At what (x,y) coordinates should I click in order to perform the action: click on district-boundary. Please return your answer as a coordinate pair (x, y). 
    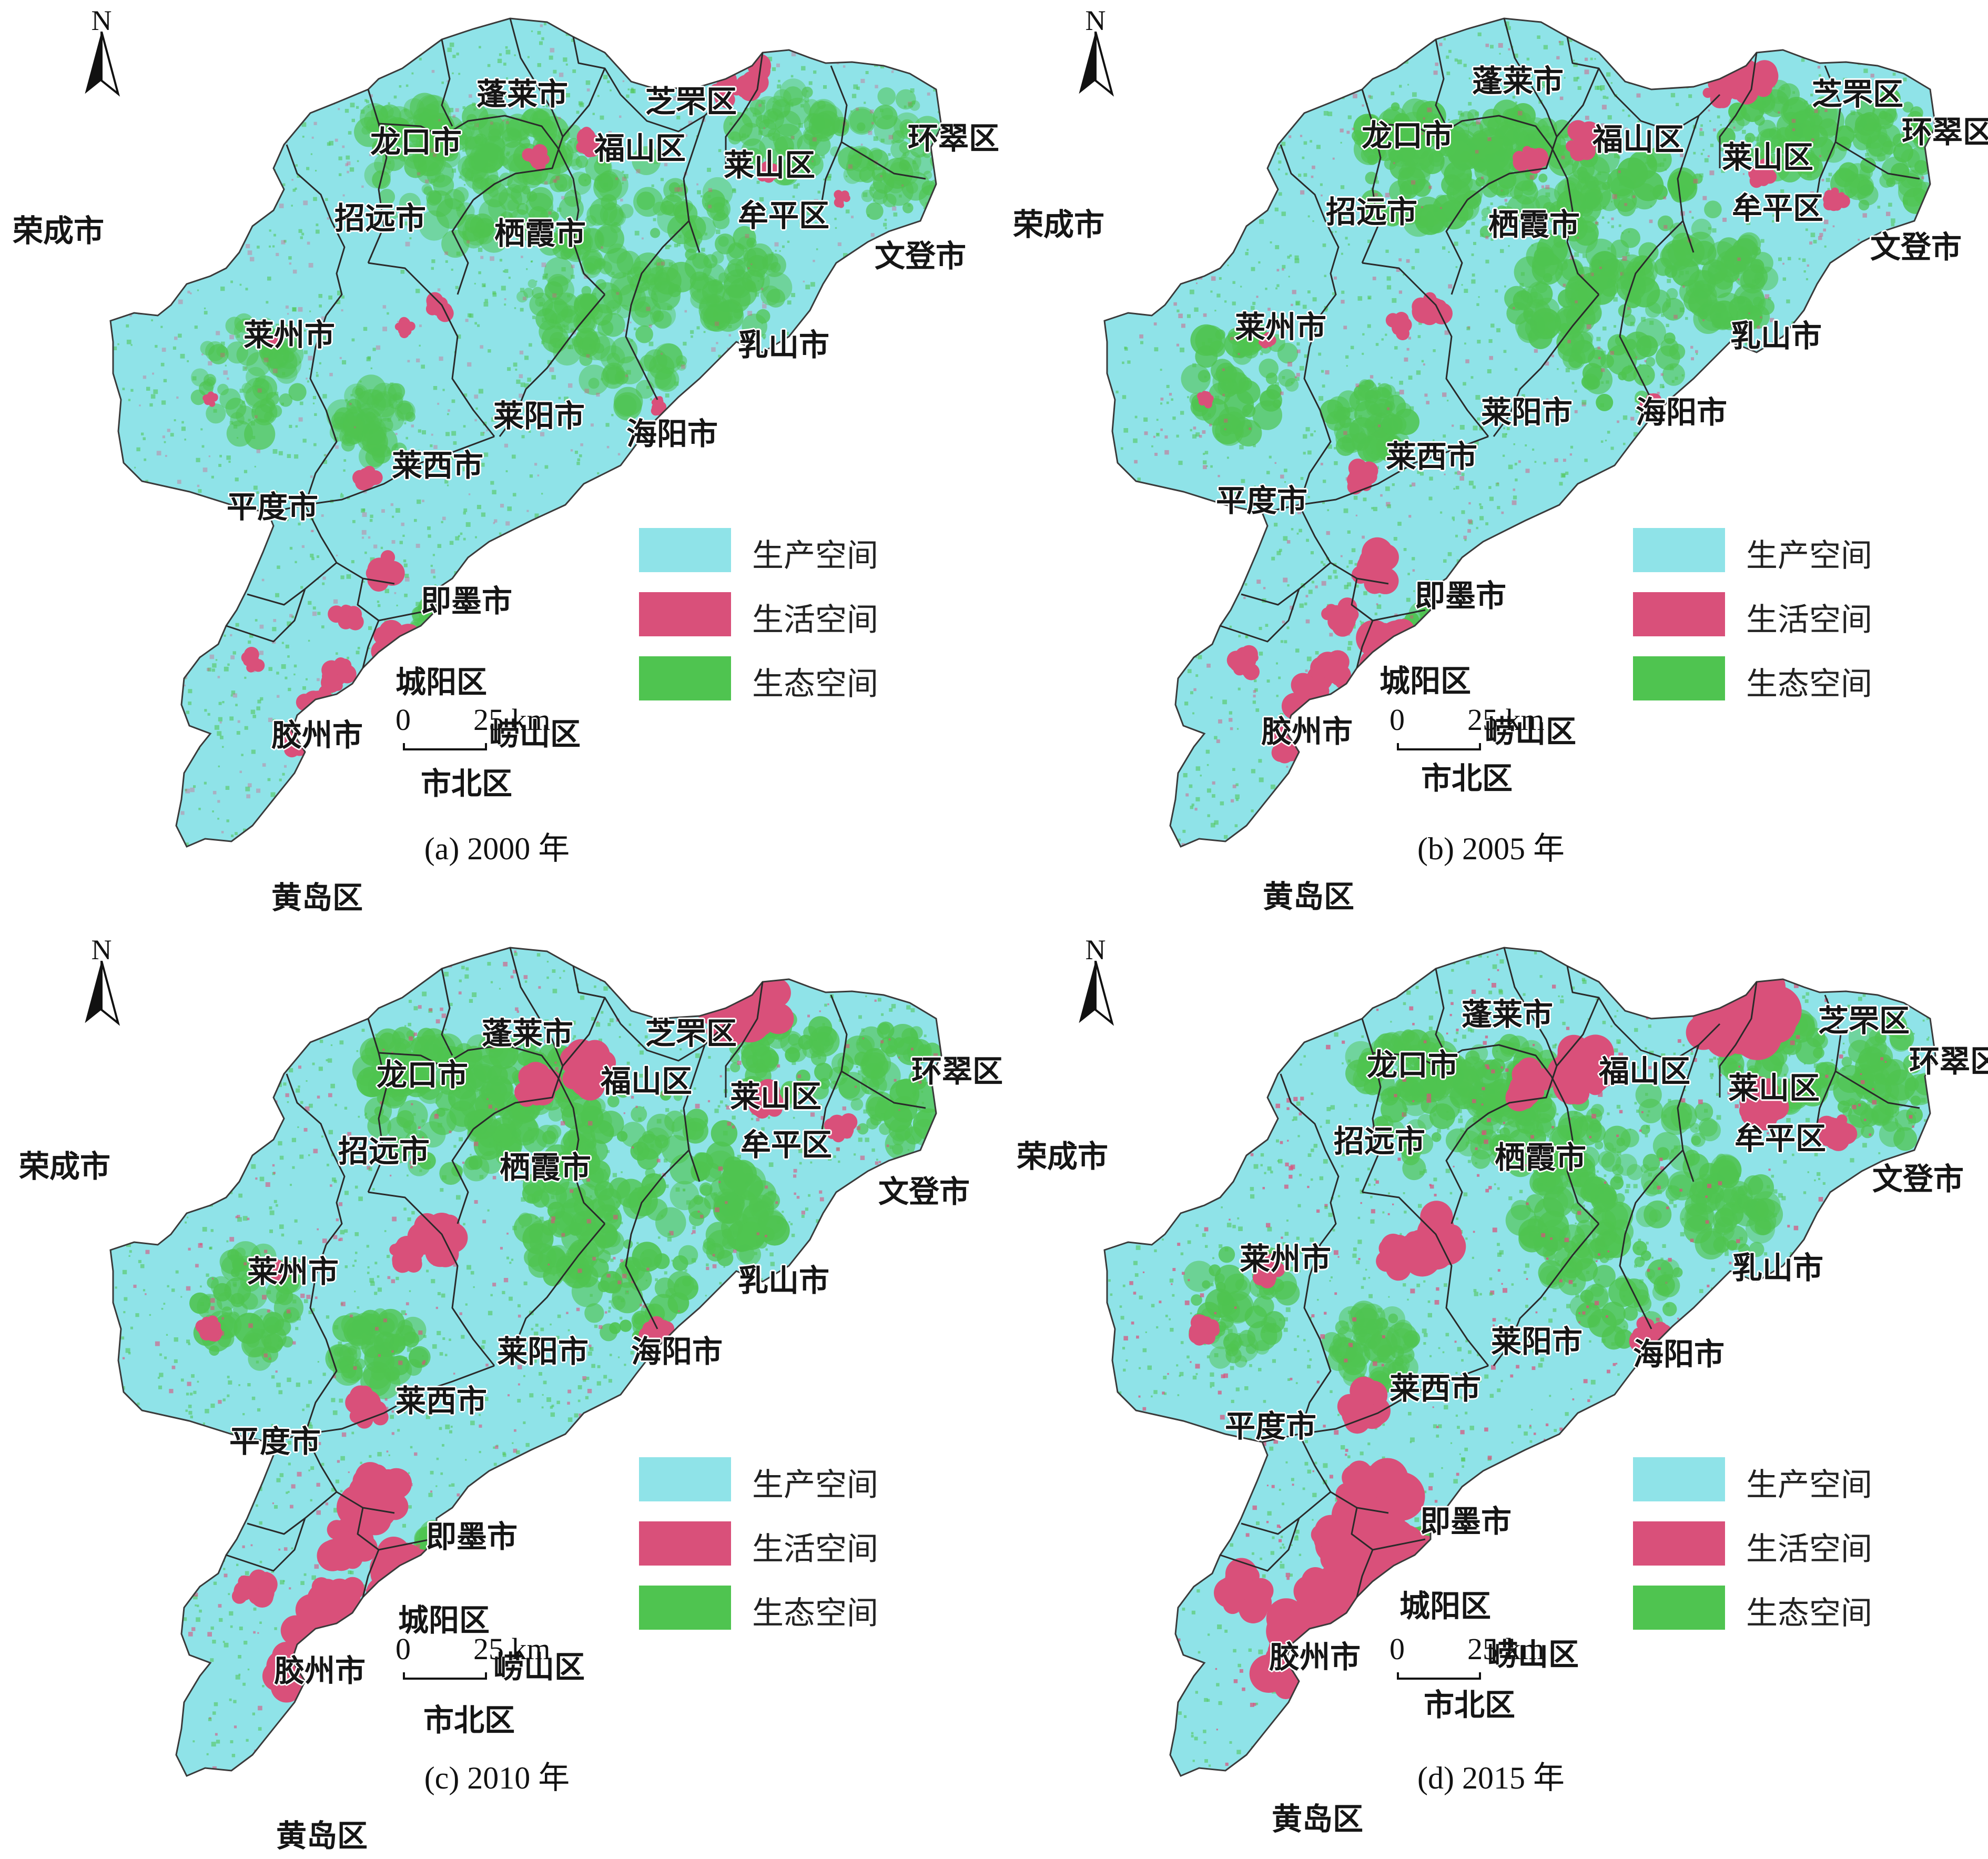
    Looking at the image, I should click on (431, 349).